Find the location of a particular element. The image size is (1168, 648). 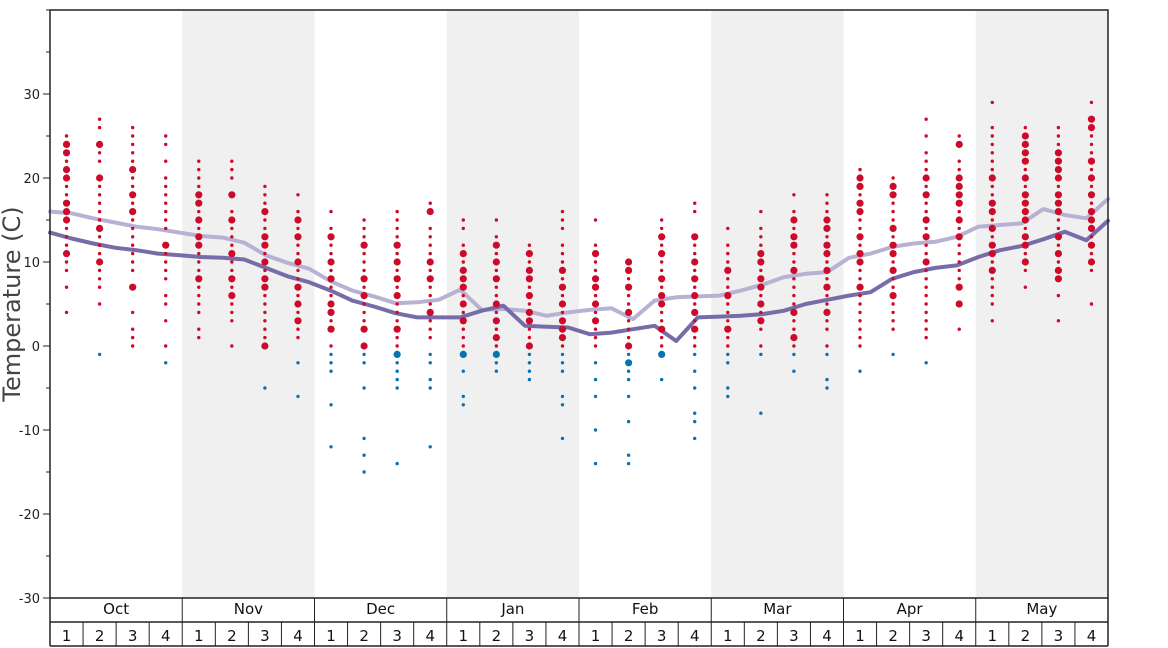

y-tick-label: -30 is located at coordinates (29, 599).